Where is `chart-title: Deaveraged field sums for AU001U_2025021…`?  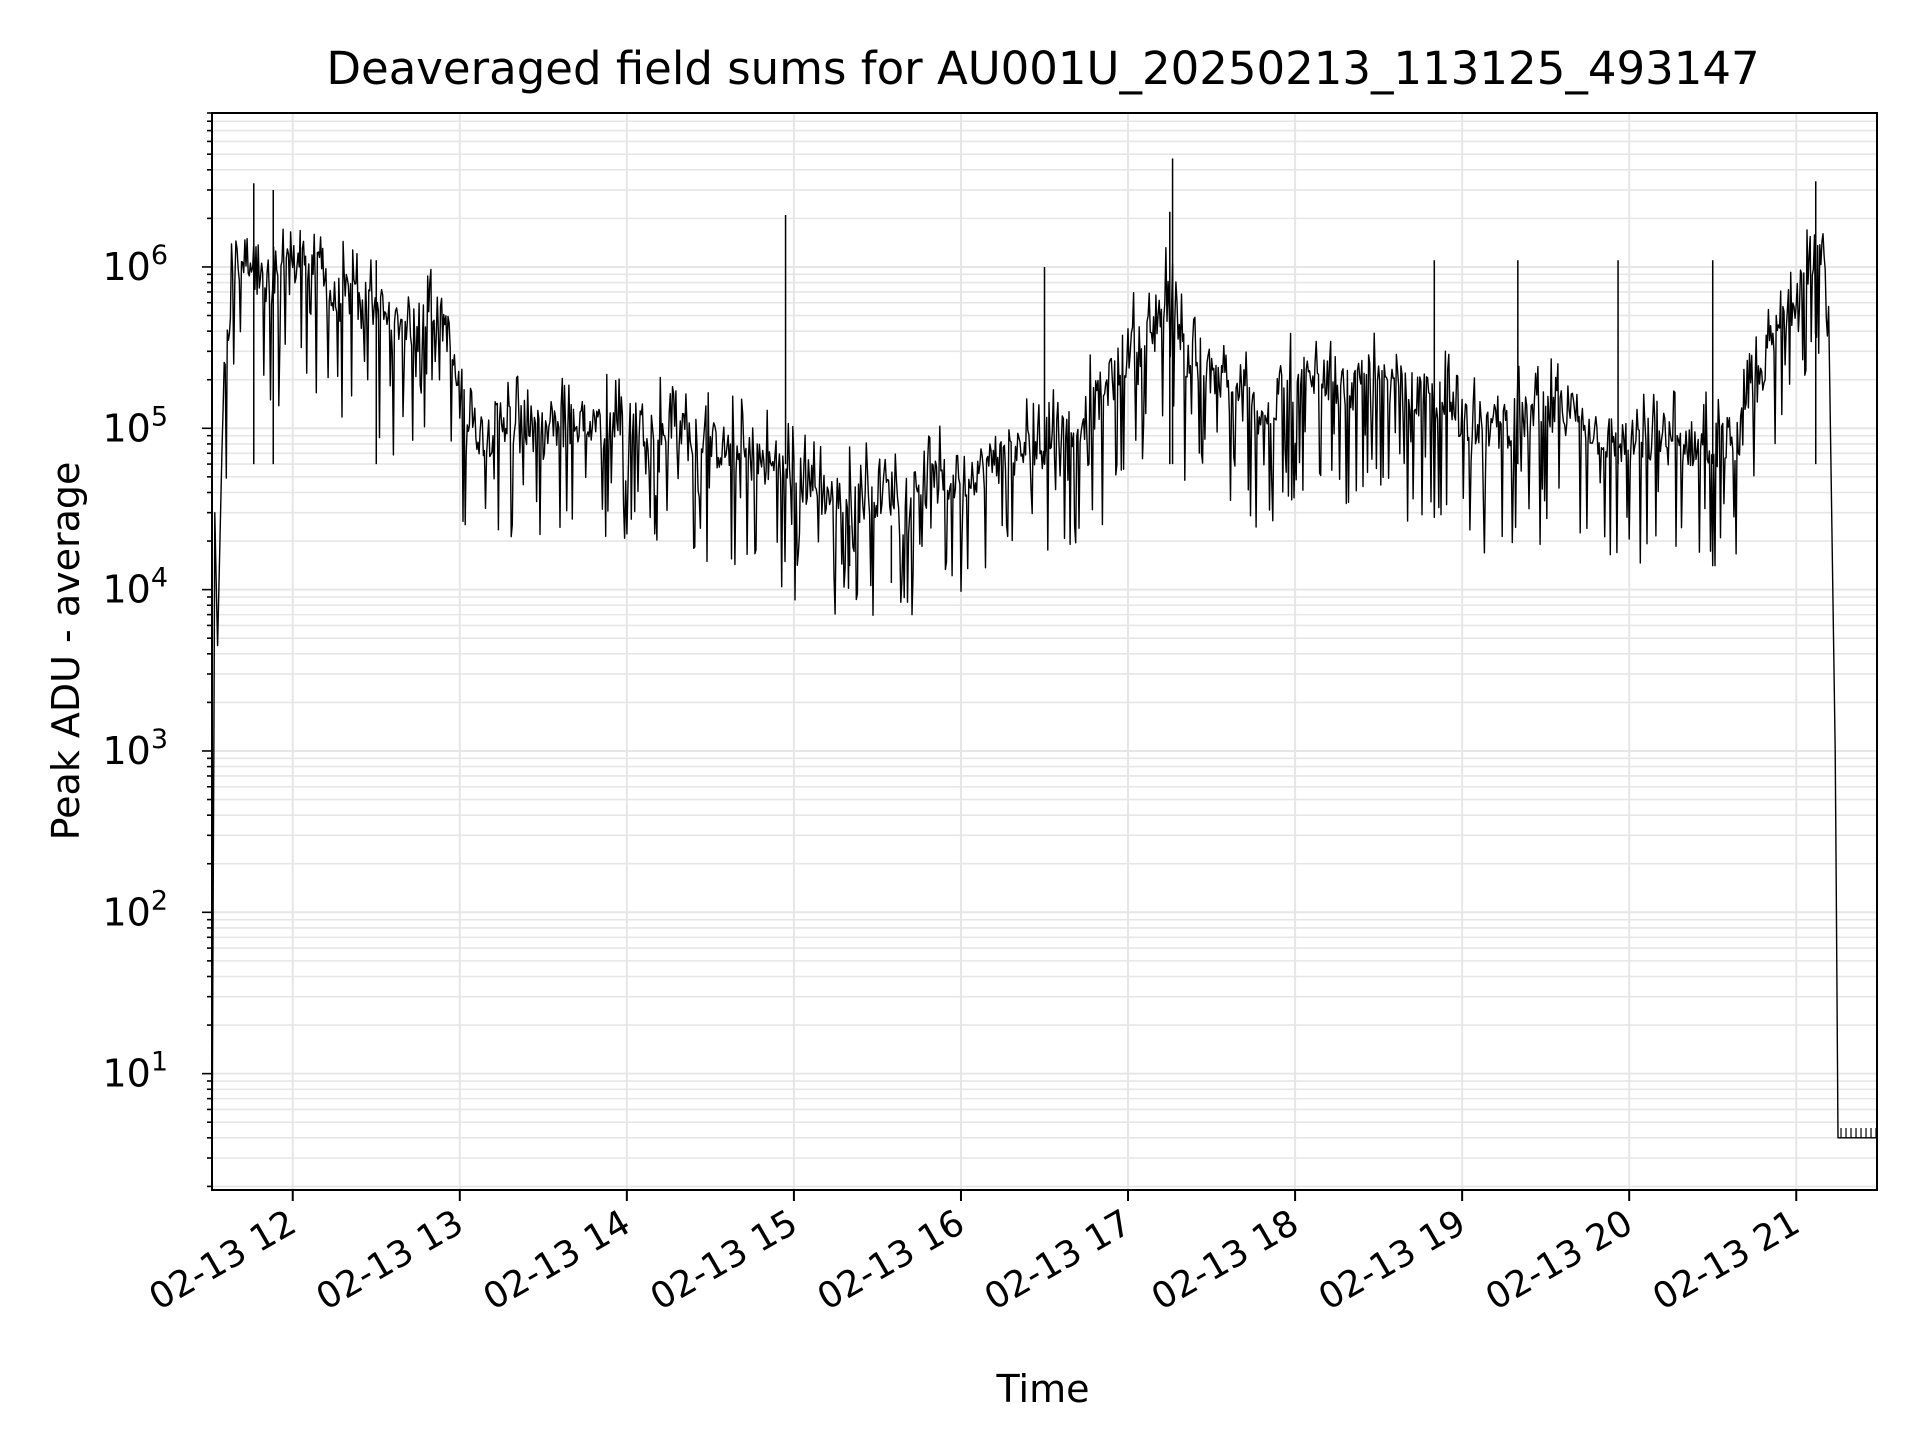 chart-title: Deaveraged field sums for AU001U_2025021… is located at coordinates (1042, 68).